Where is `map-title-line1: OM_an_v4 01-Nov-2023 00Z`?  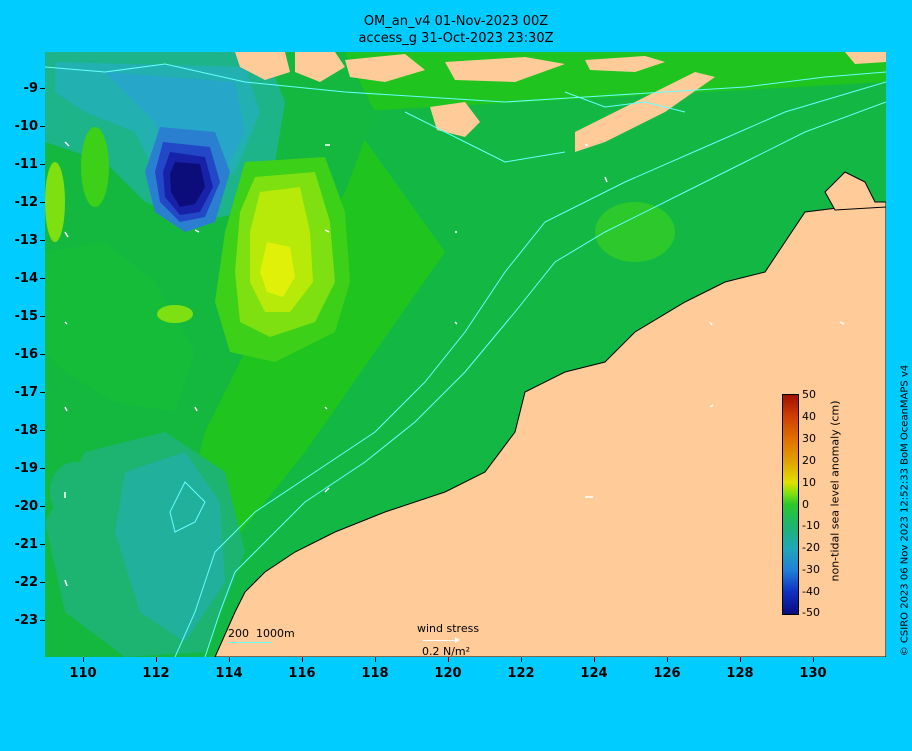
map-title-line1: OM_an_v4 01-Nov-2023 00Z is located at coordinates (456, 21).